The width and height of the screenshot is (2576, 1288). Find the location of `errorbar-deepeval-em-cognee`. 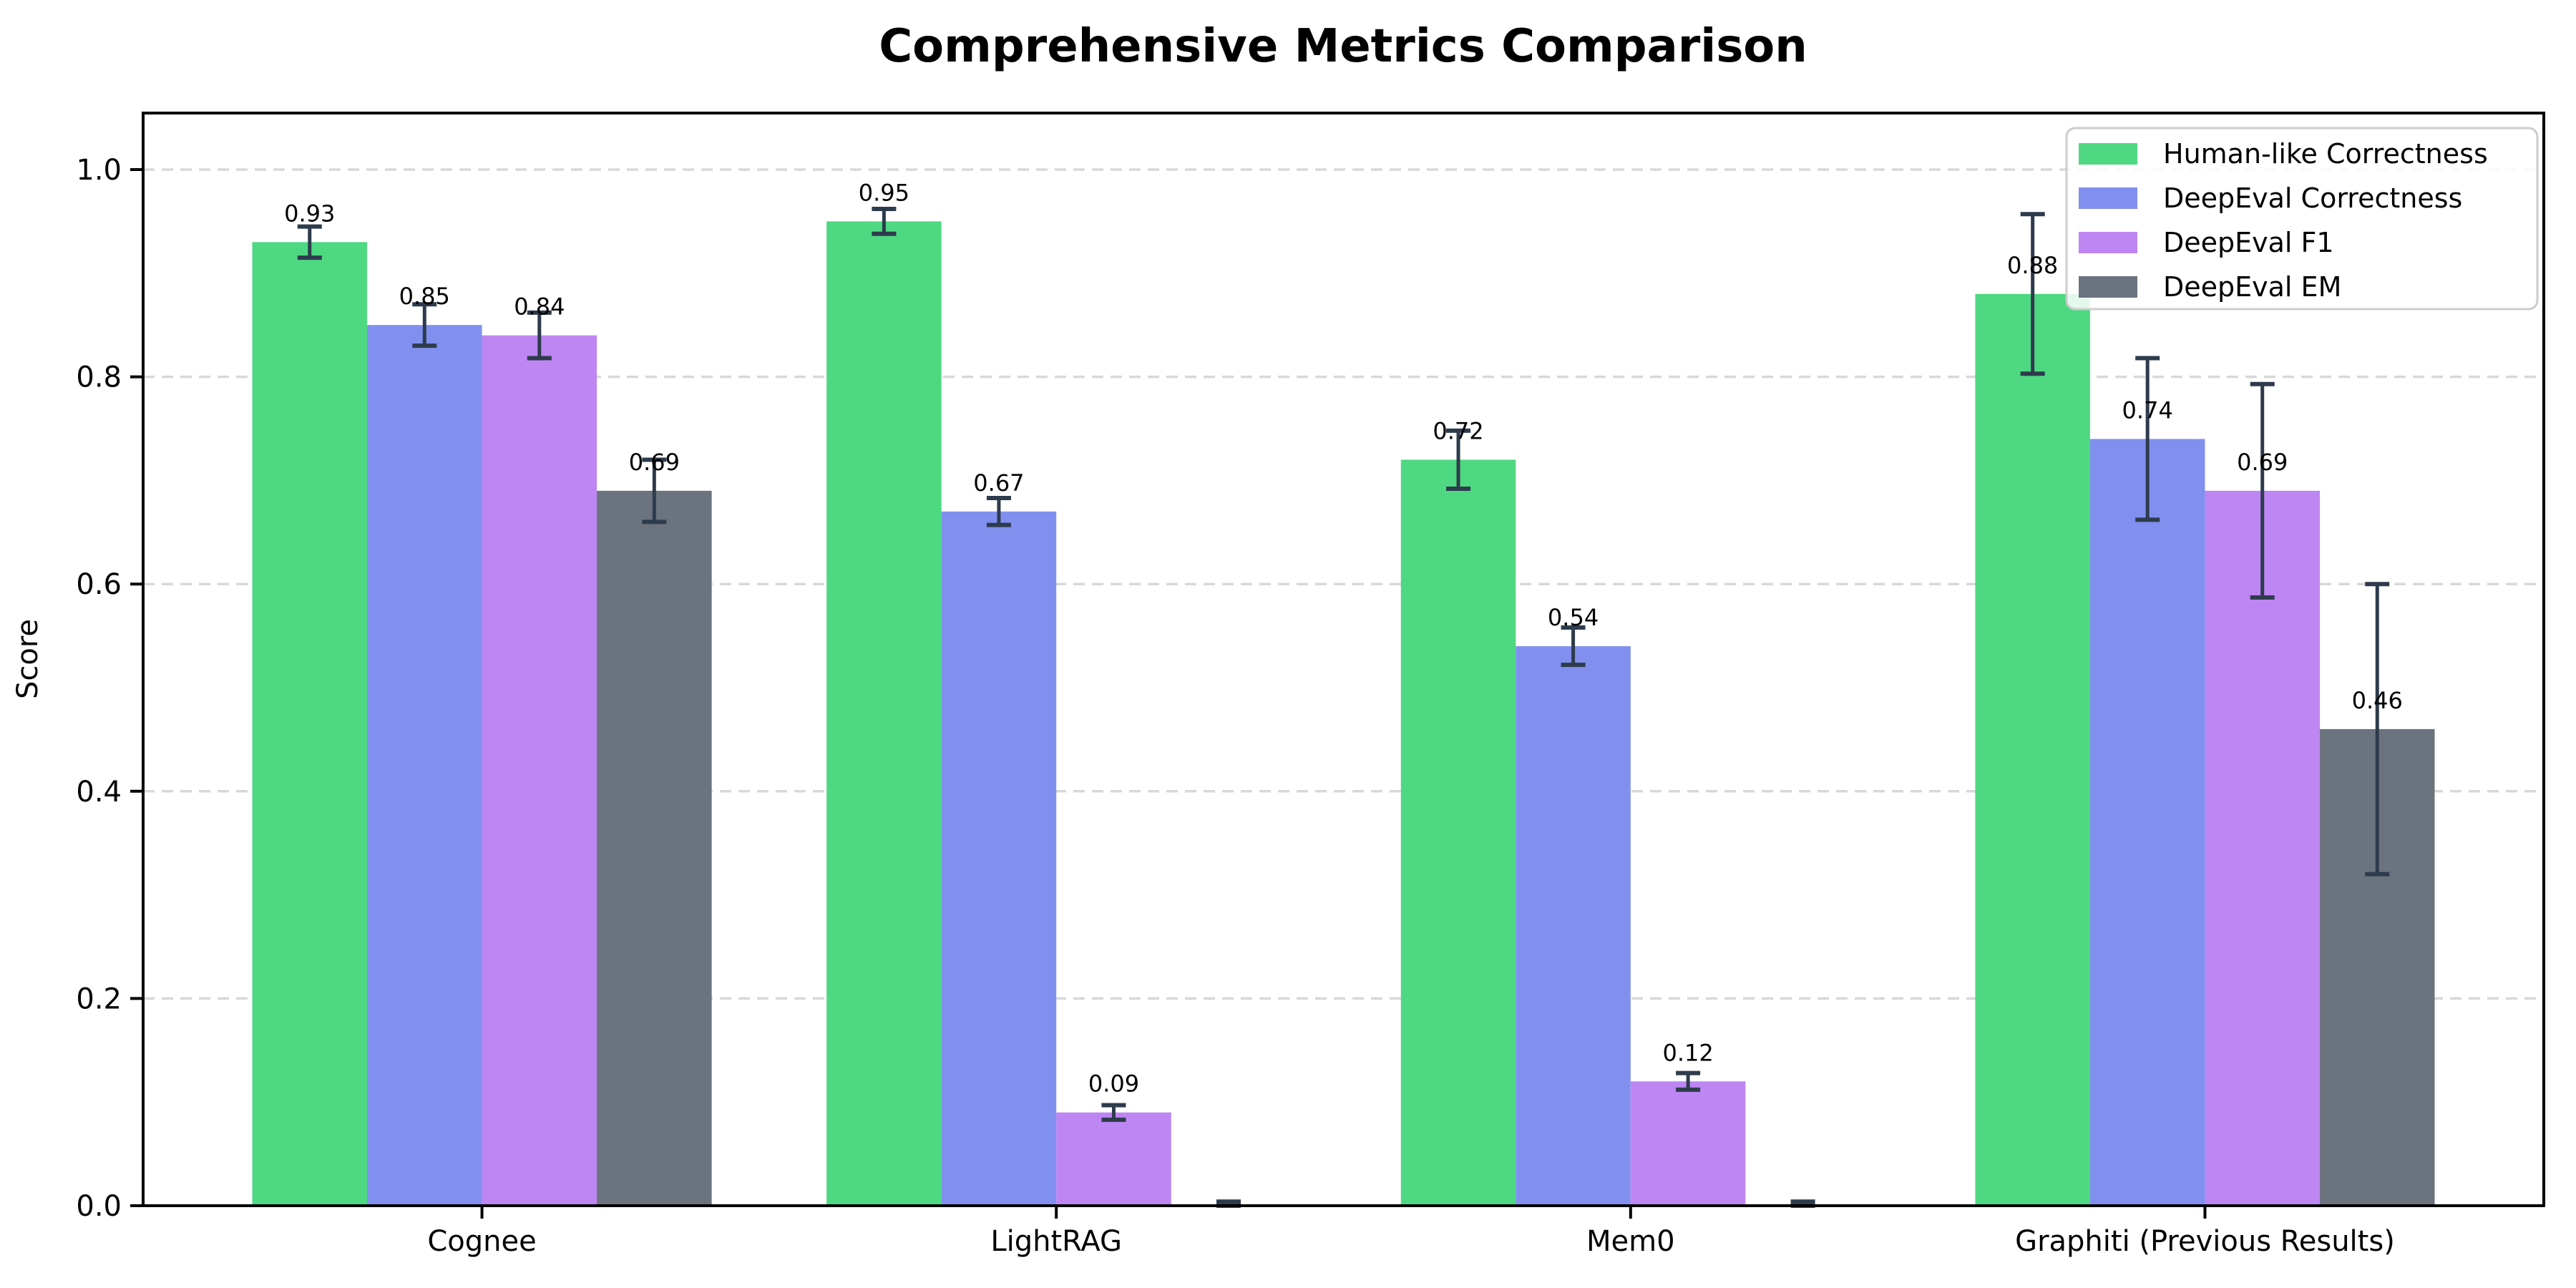

errorbar-deepeval-em-cognee is located at coordinates (654, 491).